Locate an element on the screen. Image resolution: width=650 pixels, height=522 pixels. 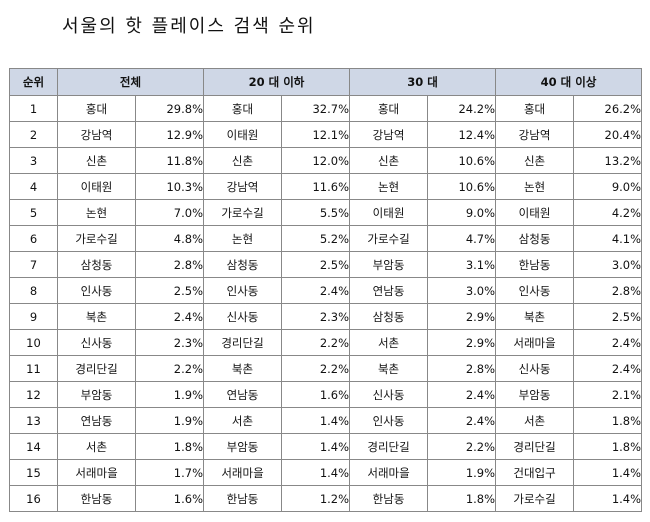
rank-cell: 15 is located at coordinates (33, 472).